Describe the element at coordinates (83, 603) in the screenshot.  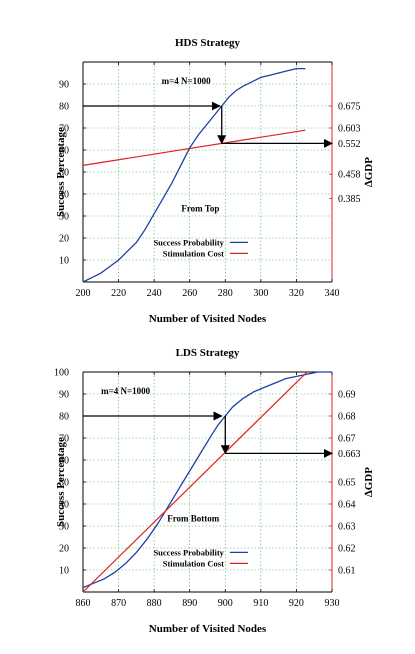
I see `x-tick-label: 860` at that location.